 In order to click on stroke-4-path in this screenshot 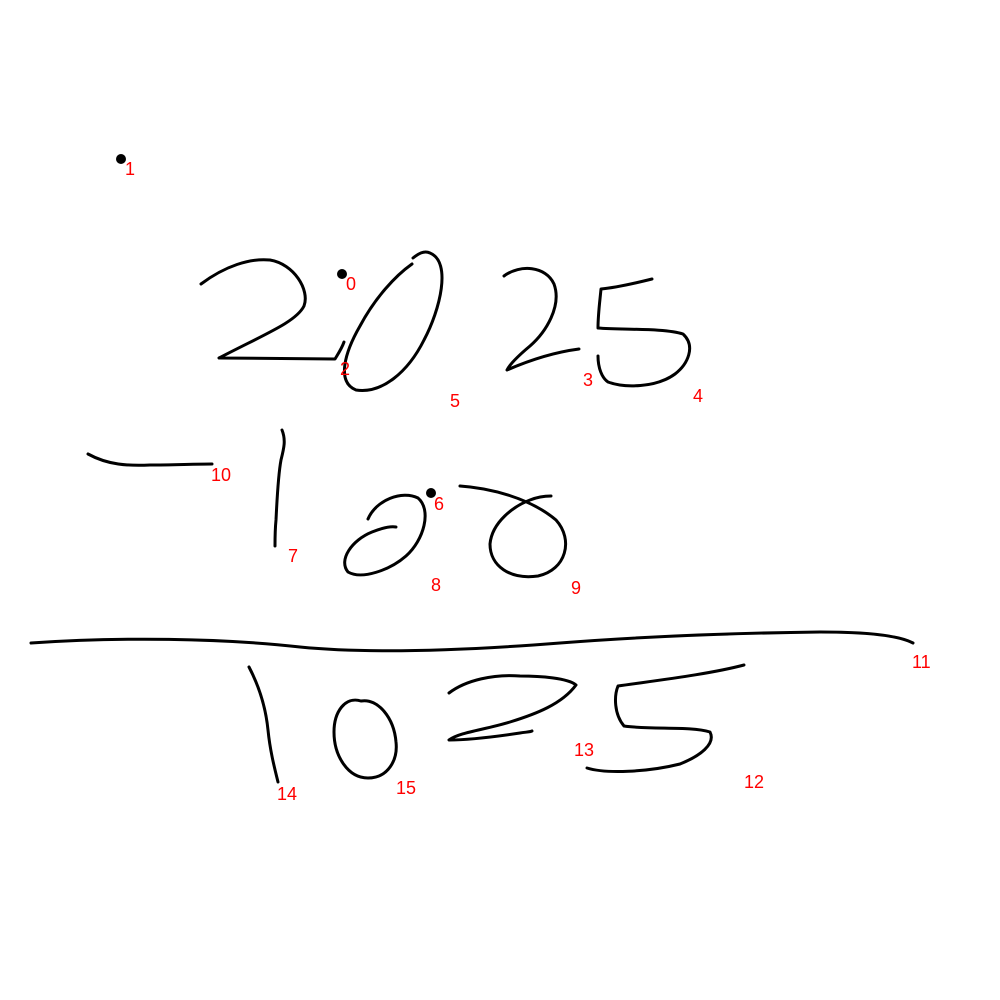, I will do `click(644, 332)`.